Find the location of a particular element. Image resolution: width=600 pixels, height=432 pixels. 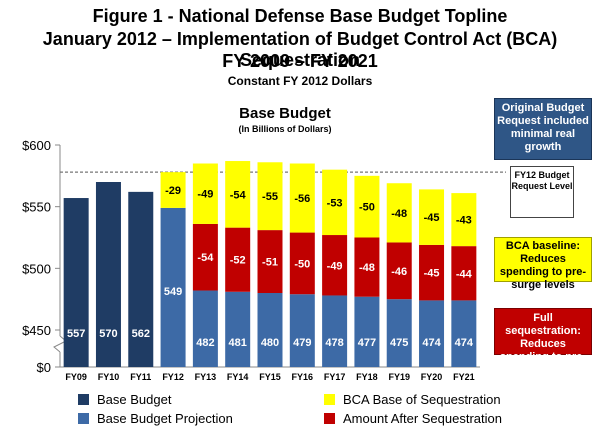

data-label: -56 is located at coordinates (302, 199).